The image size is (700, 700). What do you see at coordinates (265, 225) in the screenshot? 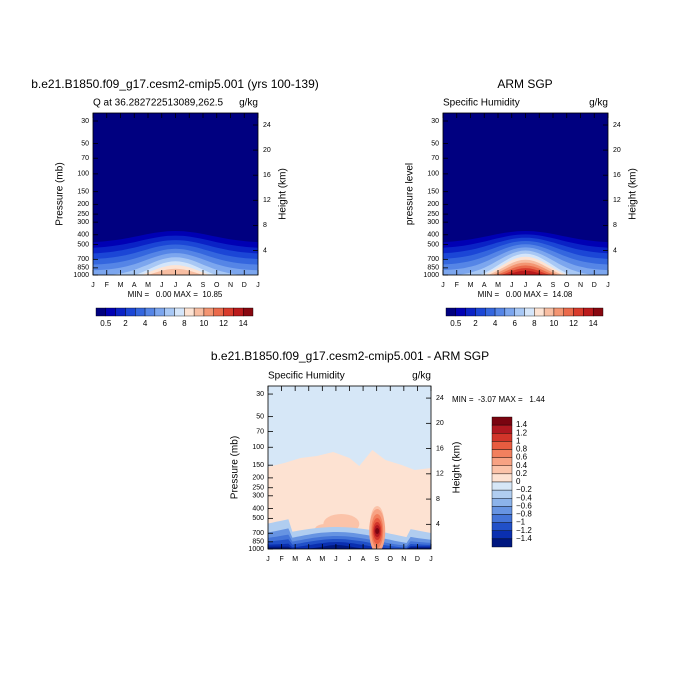
I see `y2-tick-label: 8` at bounding box center [265, 225].